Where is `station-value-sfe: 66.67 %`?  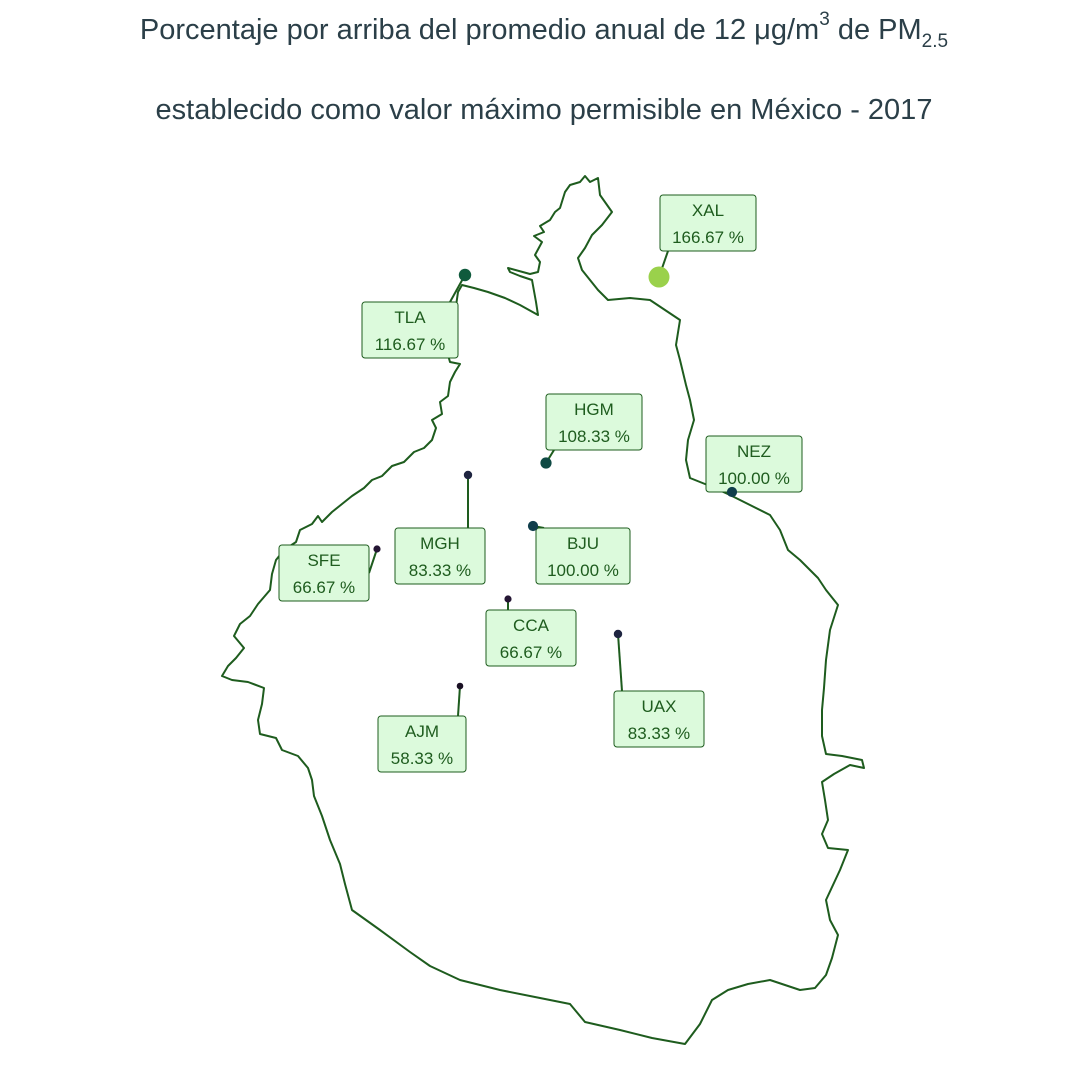
station-value-sfe: 66.67 % is located at coordinates (324, 587).